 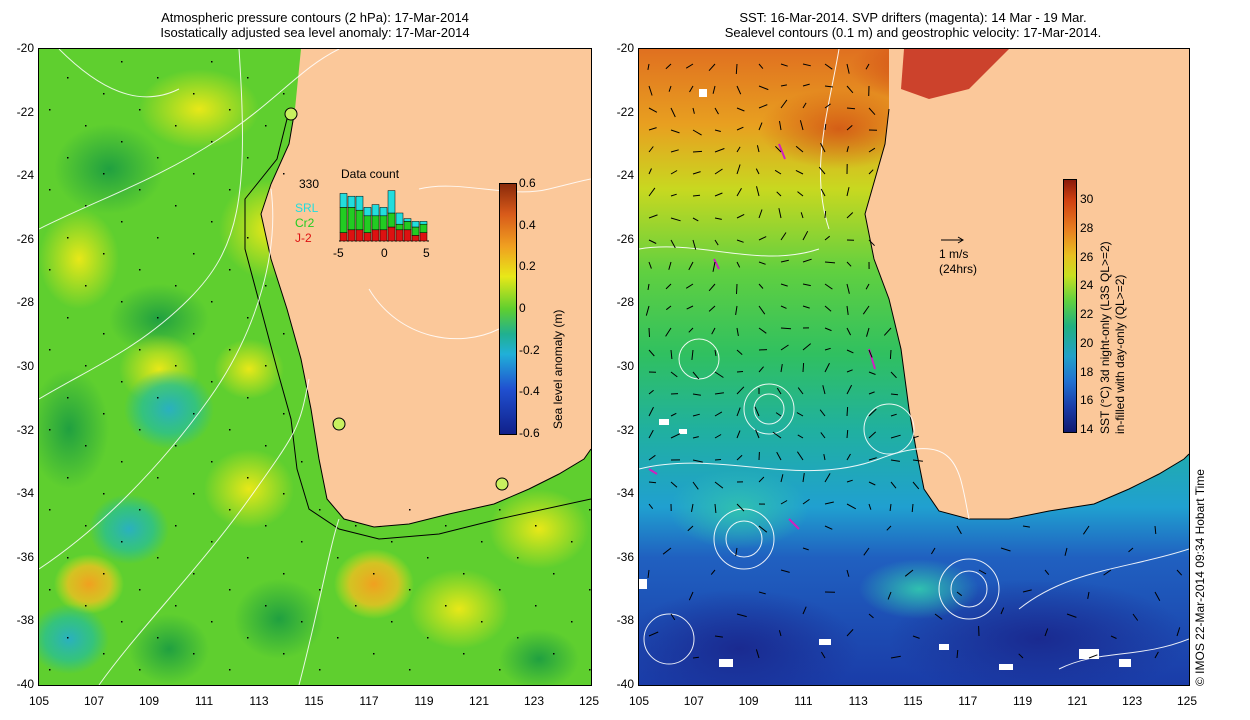 I want to click on left-xtick: 117, so click(x=369, y=701).